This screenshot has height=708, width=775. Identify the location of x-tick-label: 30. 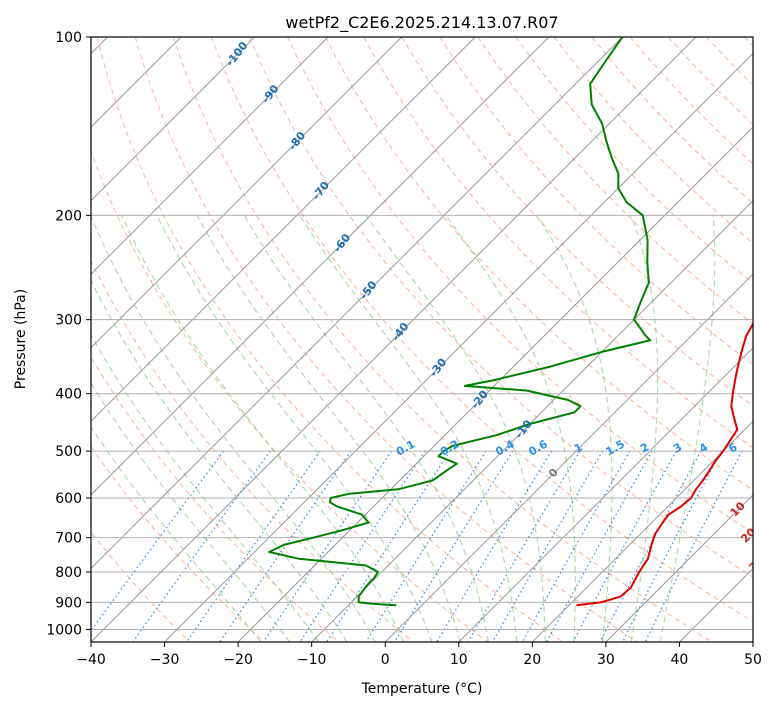
(606, 660).